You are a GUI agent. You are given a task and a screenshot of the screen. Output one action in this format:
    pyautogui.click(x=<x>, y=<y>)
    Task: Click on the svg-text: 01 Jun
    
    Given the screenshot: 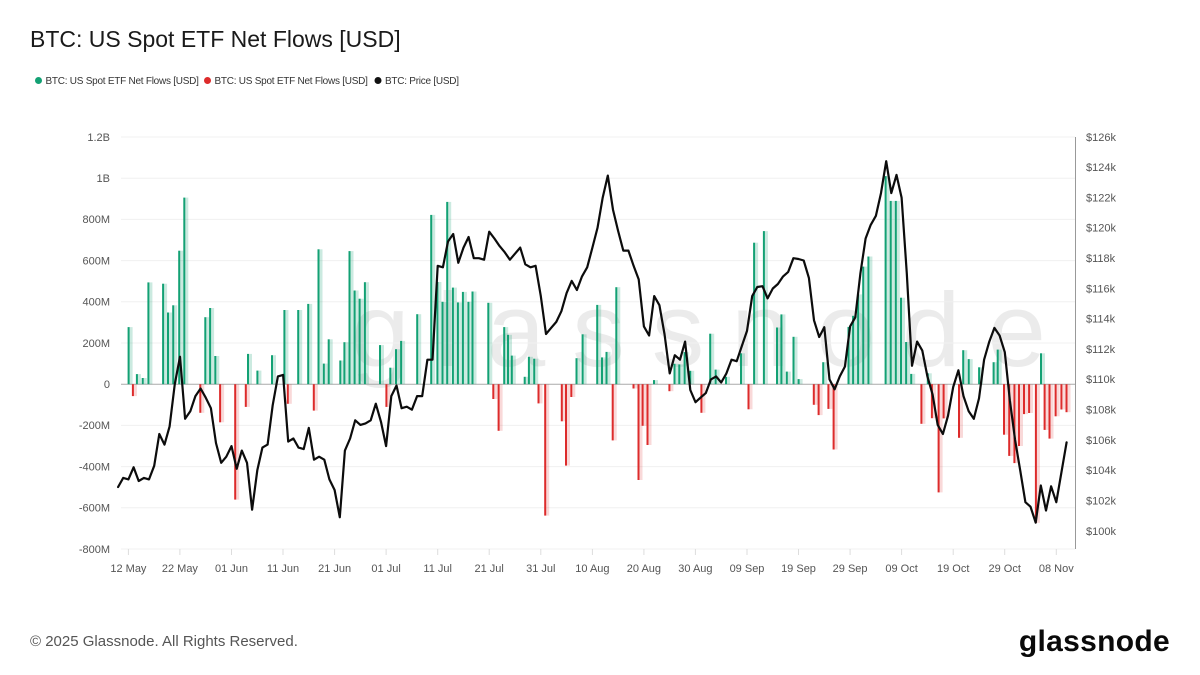 What is the action you would take?
    pyautogui.click(x=231, y=569)
    